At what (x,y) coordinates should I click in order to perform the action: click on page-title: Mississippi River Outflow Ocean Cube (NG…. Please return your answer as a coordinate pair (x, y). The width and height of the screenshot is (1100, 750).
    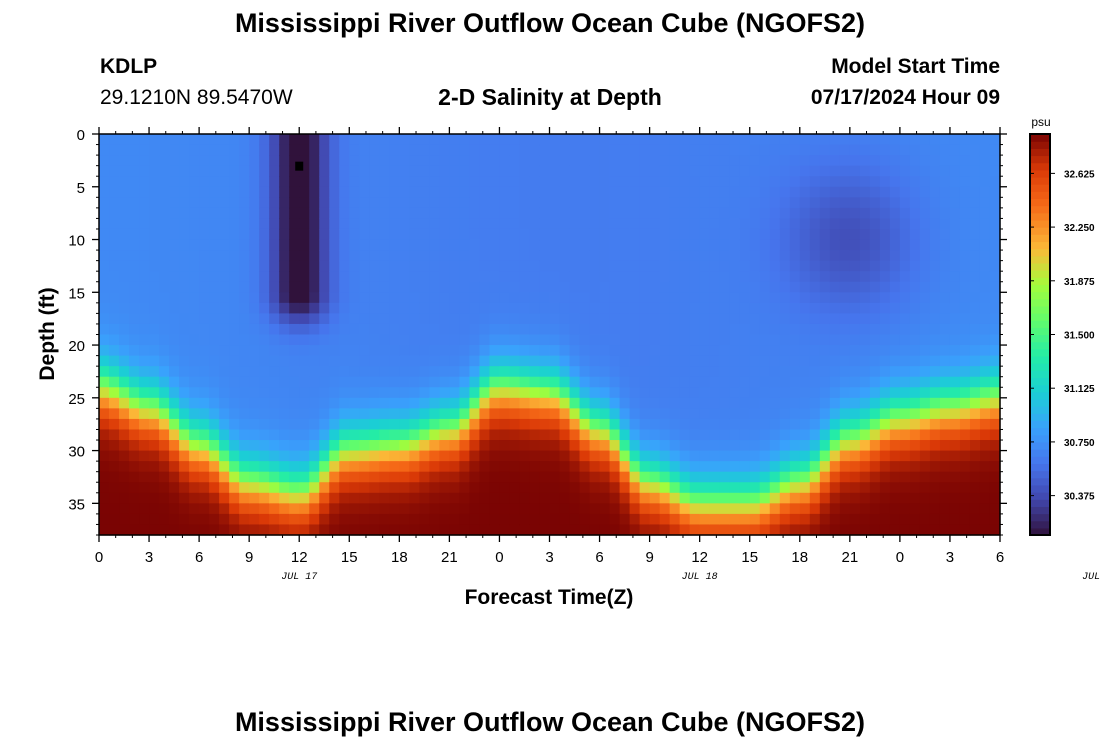
    Looking at the image, I should click on (550, 23).